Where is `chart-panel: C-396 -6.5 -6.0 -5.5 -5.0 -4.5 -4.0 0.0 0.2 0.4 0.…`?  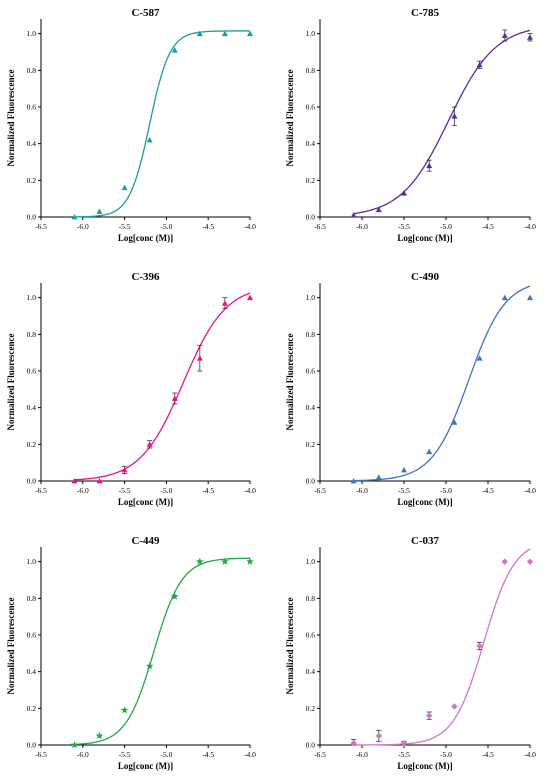 chart-panel: C-396 -6.5 -6.0 -5.5 -5.0 -4.5 -4.0 0.0 0.2 0.4 0.… is located at coordinates (131, 389).